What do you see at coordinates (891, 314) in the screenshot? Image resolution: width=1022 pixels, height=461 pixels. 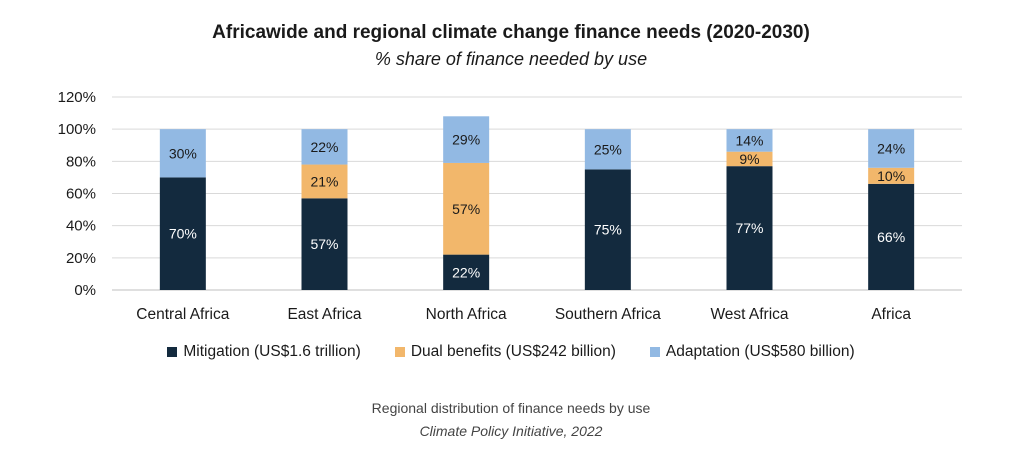 I see `x-tick-label: Africa` at bounding box center [891, 314].